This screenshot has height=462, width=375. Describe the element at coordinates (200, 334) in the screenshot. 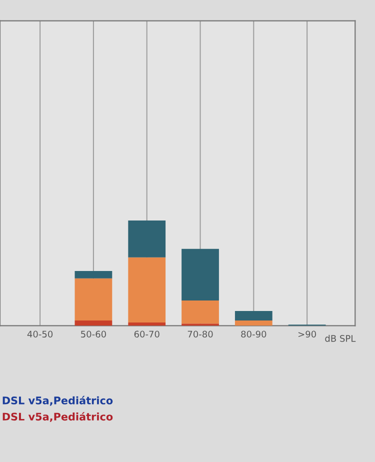

I see `x-tick-label: 70-80` at that location.